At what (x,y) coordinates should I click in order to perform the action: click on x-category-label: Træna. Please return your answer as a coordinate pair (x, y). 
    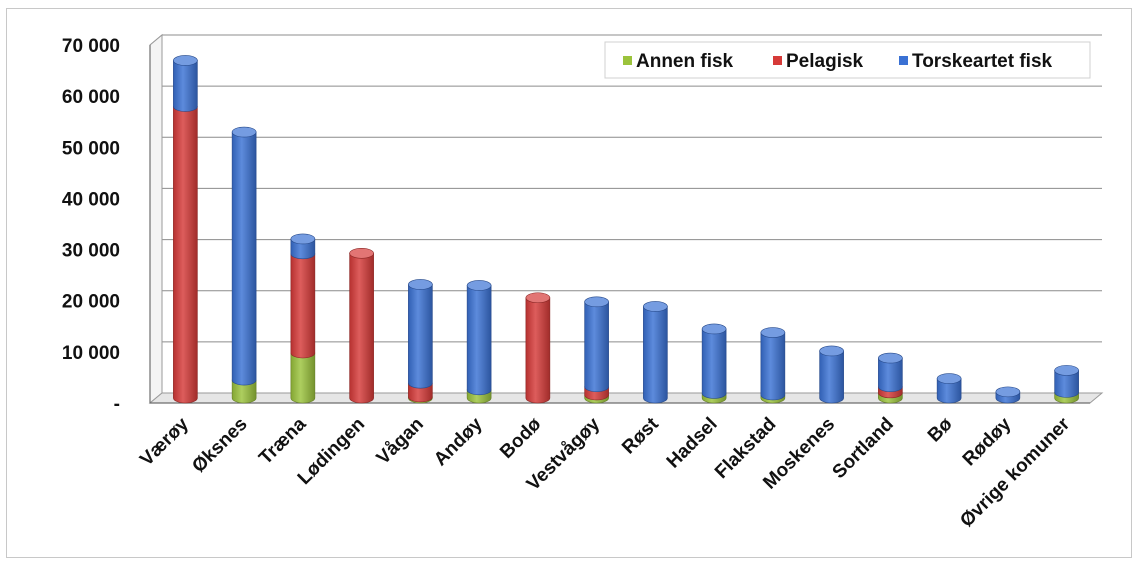
    Looking at the image, I should click on (282, 440).